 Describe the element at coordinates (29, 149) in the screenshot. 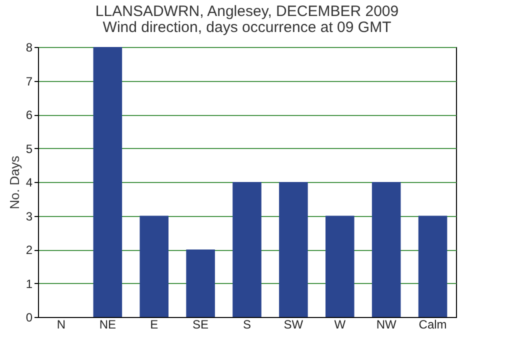

I see `y-tick-label: 5` at that location.